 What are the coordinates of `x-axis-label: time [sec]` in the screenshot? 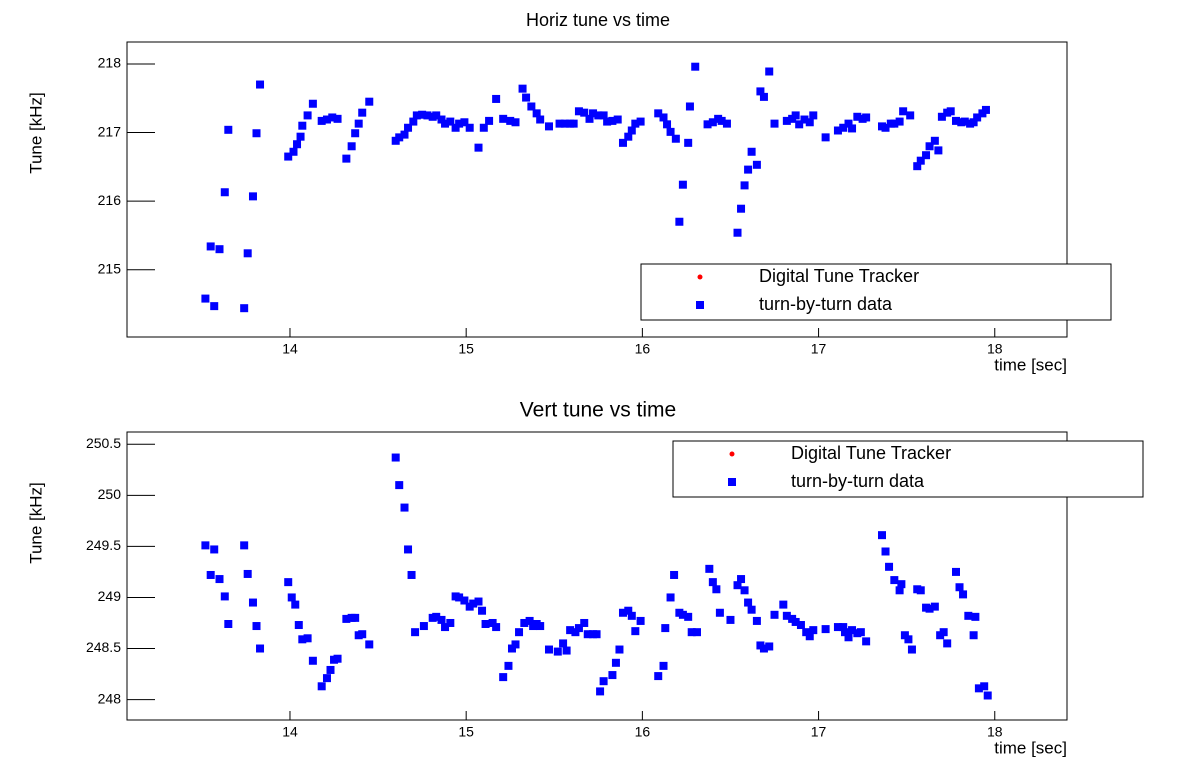 It's located at (1030, 747).